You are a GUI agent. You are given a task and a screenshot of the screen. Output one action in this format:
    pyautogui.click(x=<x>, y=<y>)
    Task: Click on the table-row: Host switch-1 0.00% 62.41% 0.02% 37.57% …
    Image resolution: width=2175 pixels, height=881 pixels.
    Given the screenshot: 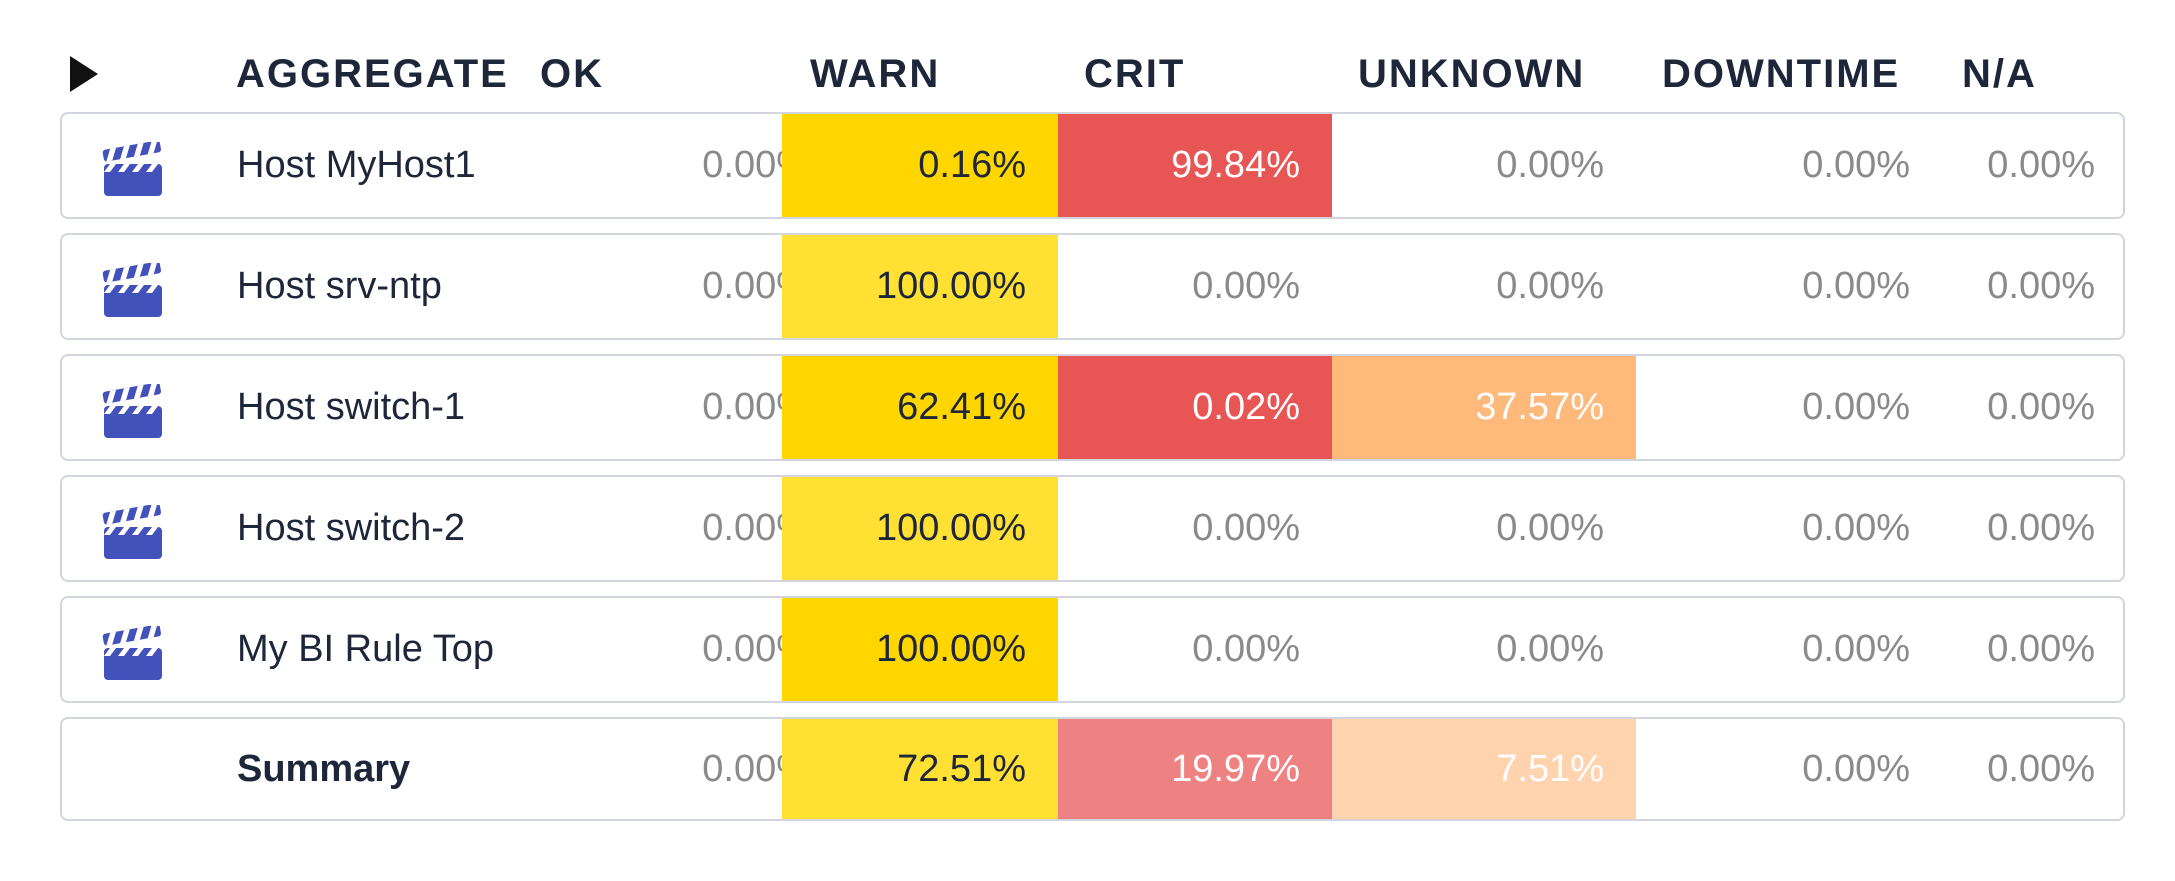 What is the action you would take?
    pyautogui.click(x=1092, y=407)
    